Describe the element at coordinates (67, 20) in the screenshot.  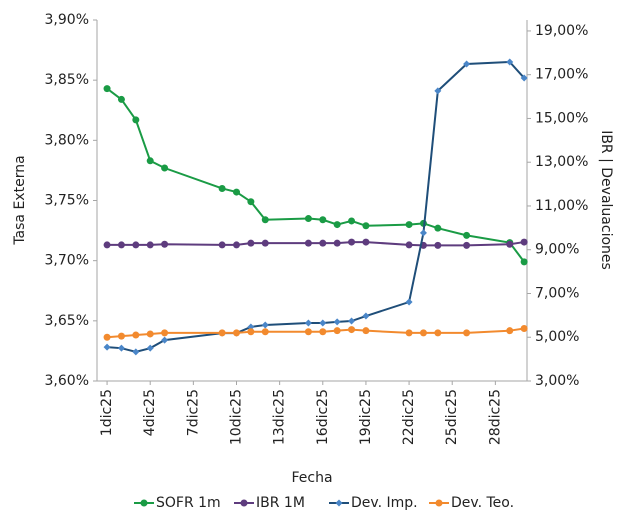
I see `y-tick-label: 3,90%` at that location.